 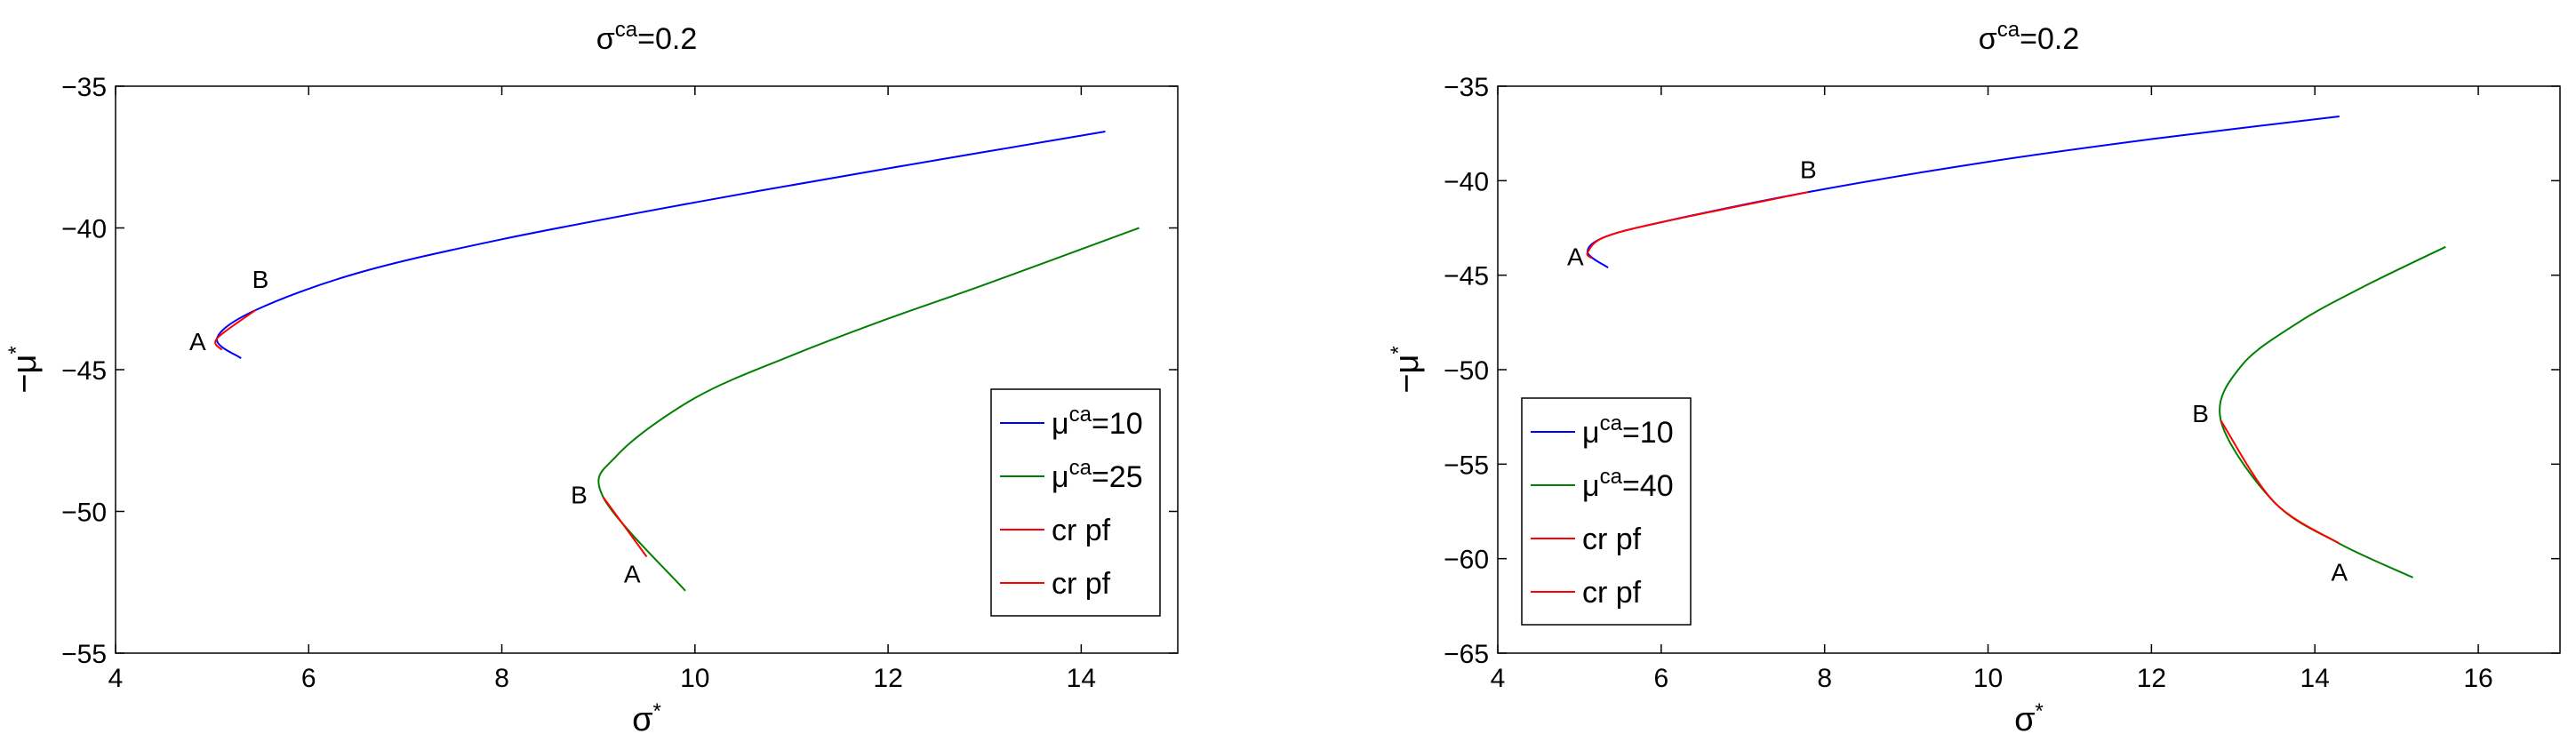 What do you see at coordinates (1466, 654) in the screenshot?
I see `y-tick-label: −65` at bounding box center [1466, 654].